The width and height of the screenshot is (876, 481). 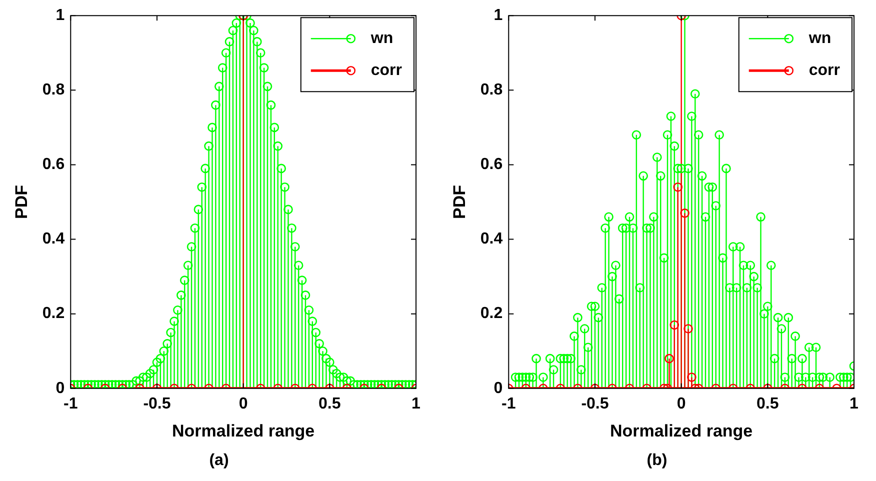 I want to click on text: (b), so click(x=657, y=461).